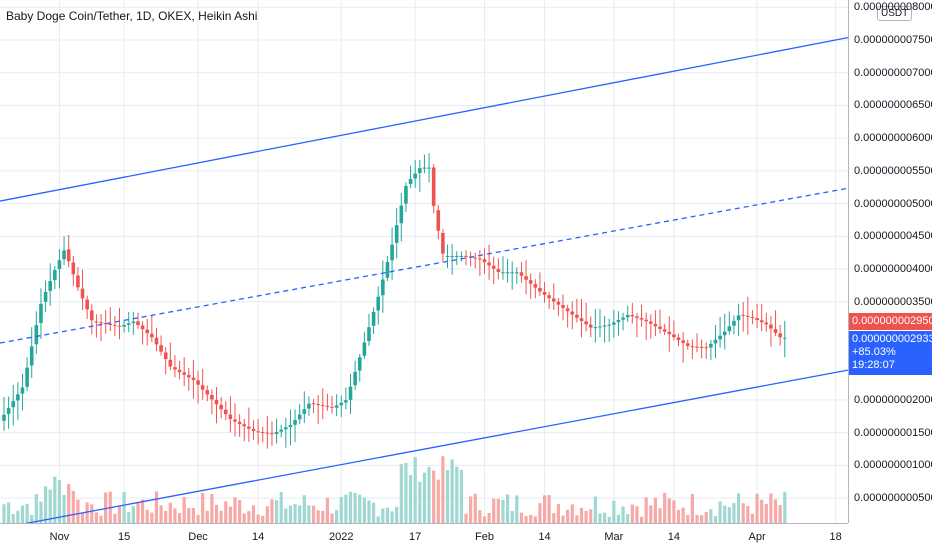 This screenshot has width=932, height=551. Describe the element at coordinates (893, 269) in the screenshot. I see `price-tick-label: 0.000000004000` at that location.